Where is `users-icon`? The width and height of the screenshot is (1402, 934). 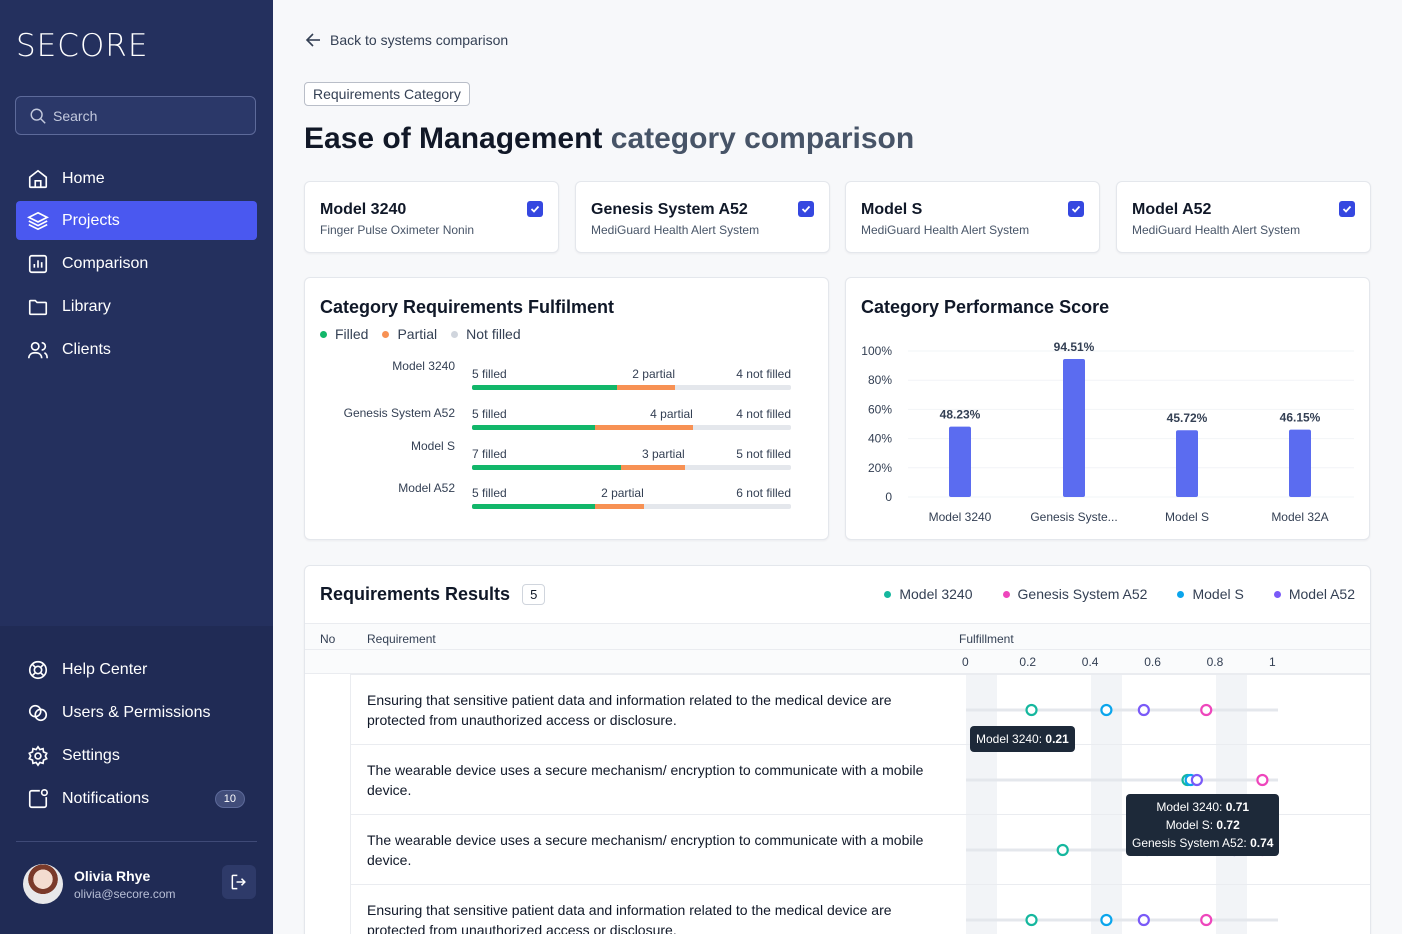
users-icon is located at coordinates (38, 349).